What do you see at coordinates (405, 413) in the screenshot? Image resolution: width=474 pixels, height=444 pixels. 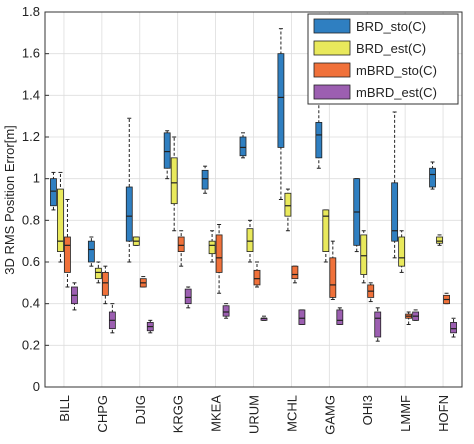 I see `x-tick-label: LMMF` at bounding box center [405, 413].